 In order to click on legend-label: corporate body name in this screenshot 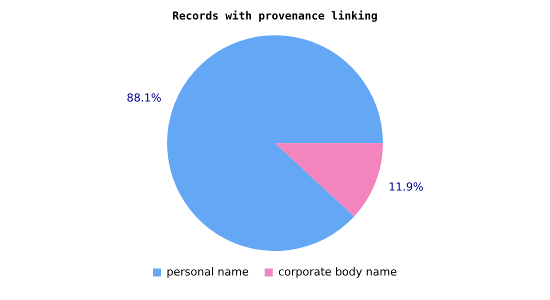, I will do `click(338, 271)`.